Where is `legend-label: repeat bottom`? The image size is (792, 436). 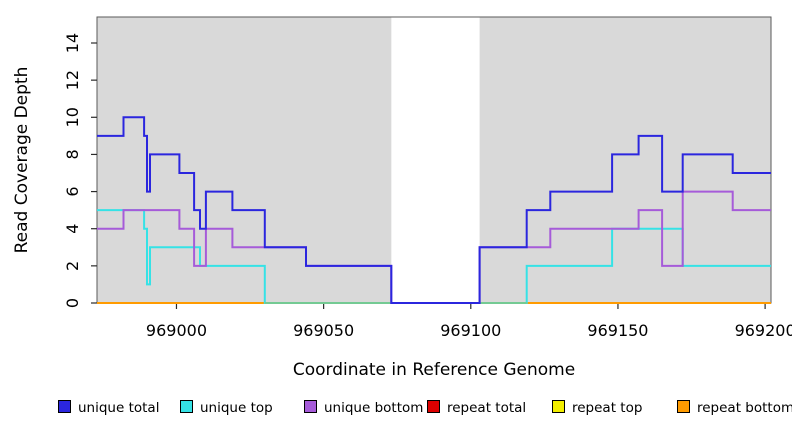 legend-label: repeat bottom is located at coordinates (744, 408).